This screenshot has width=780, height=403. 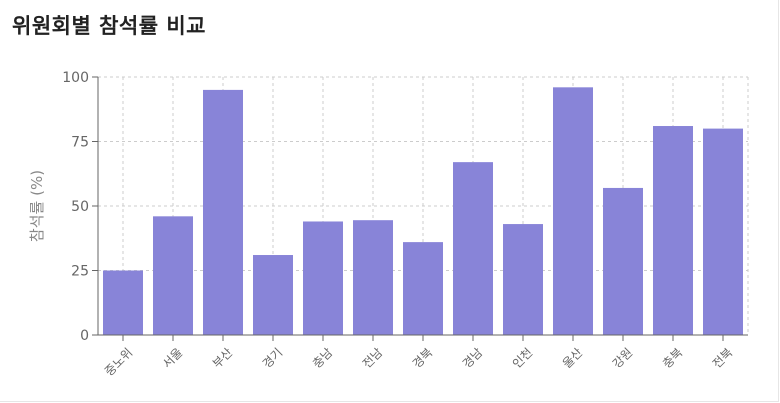 I want to click on x-tick-label: 경기, so click(x=273, y=358).